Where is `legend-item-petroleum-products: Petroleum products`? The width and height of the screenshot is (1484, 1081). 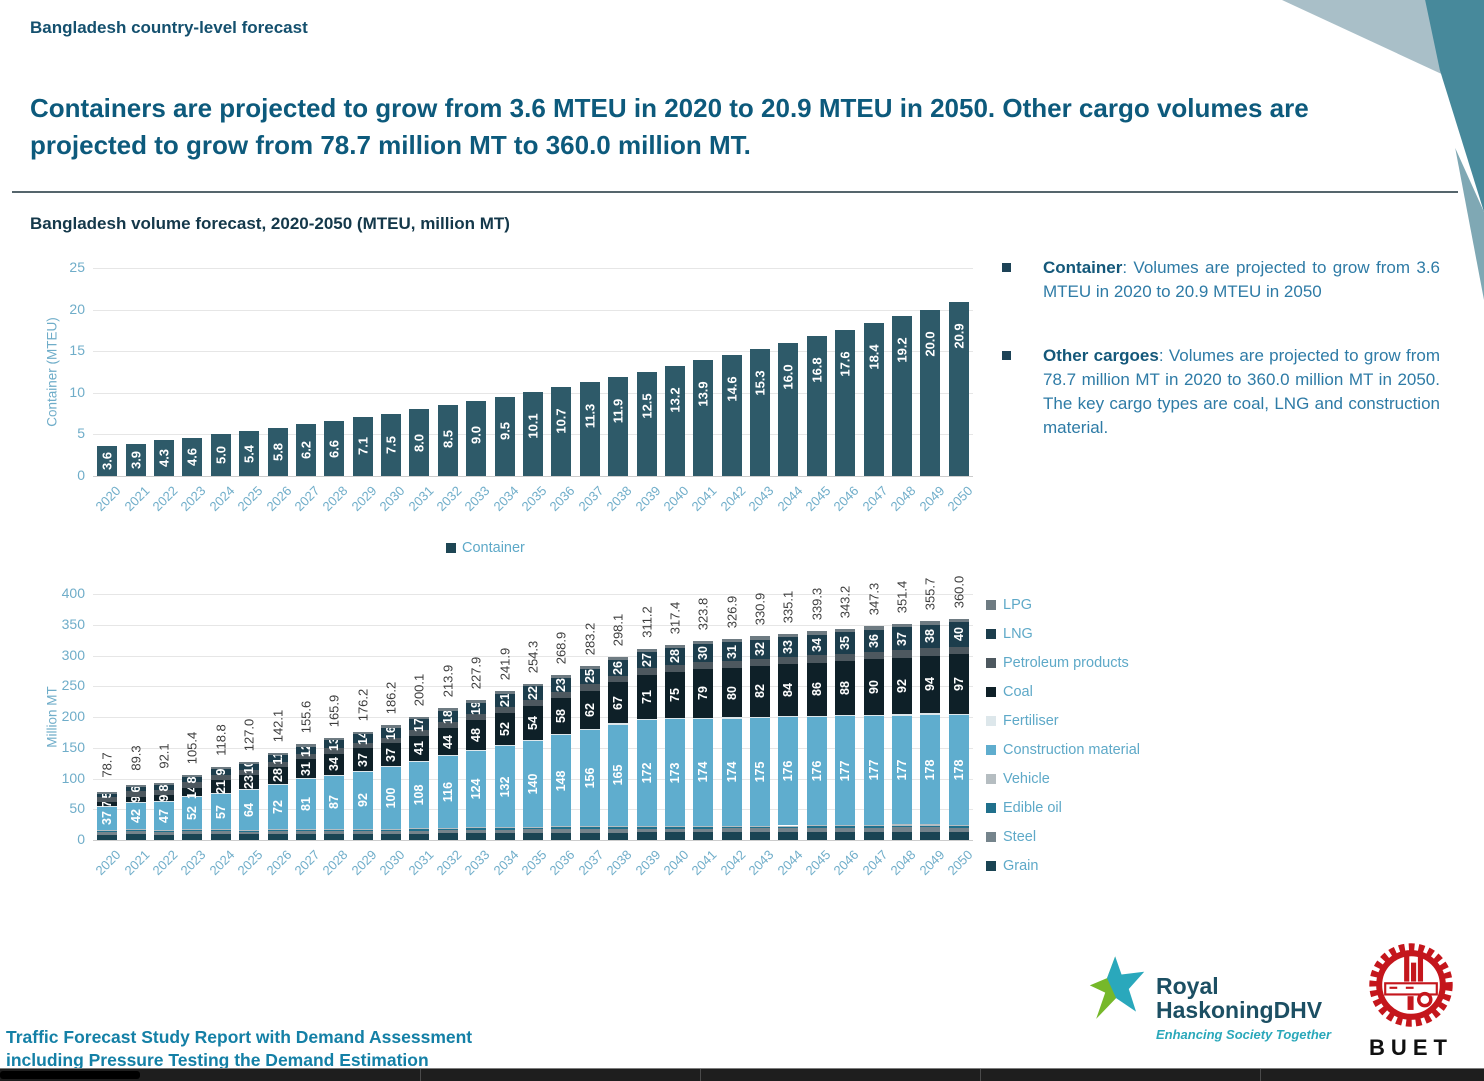
legend-item-petroleum-products: Petroleum products is located at coordinates (1057, 663).